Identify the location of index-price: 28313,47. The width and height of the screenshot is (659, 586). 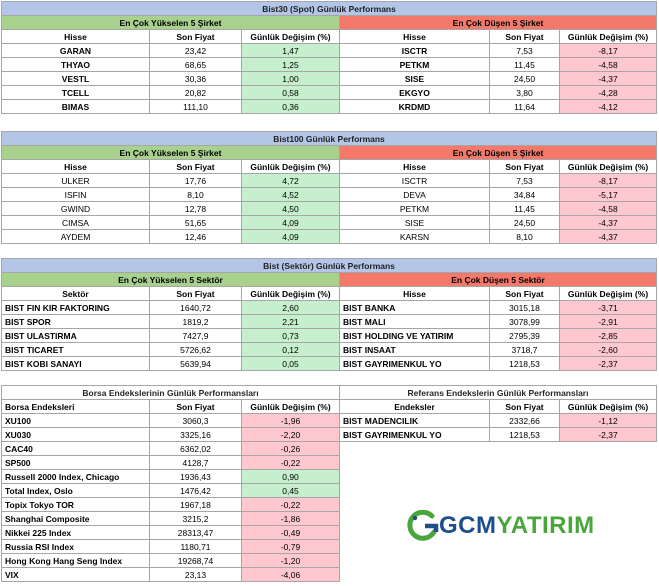
(195, 532).